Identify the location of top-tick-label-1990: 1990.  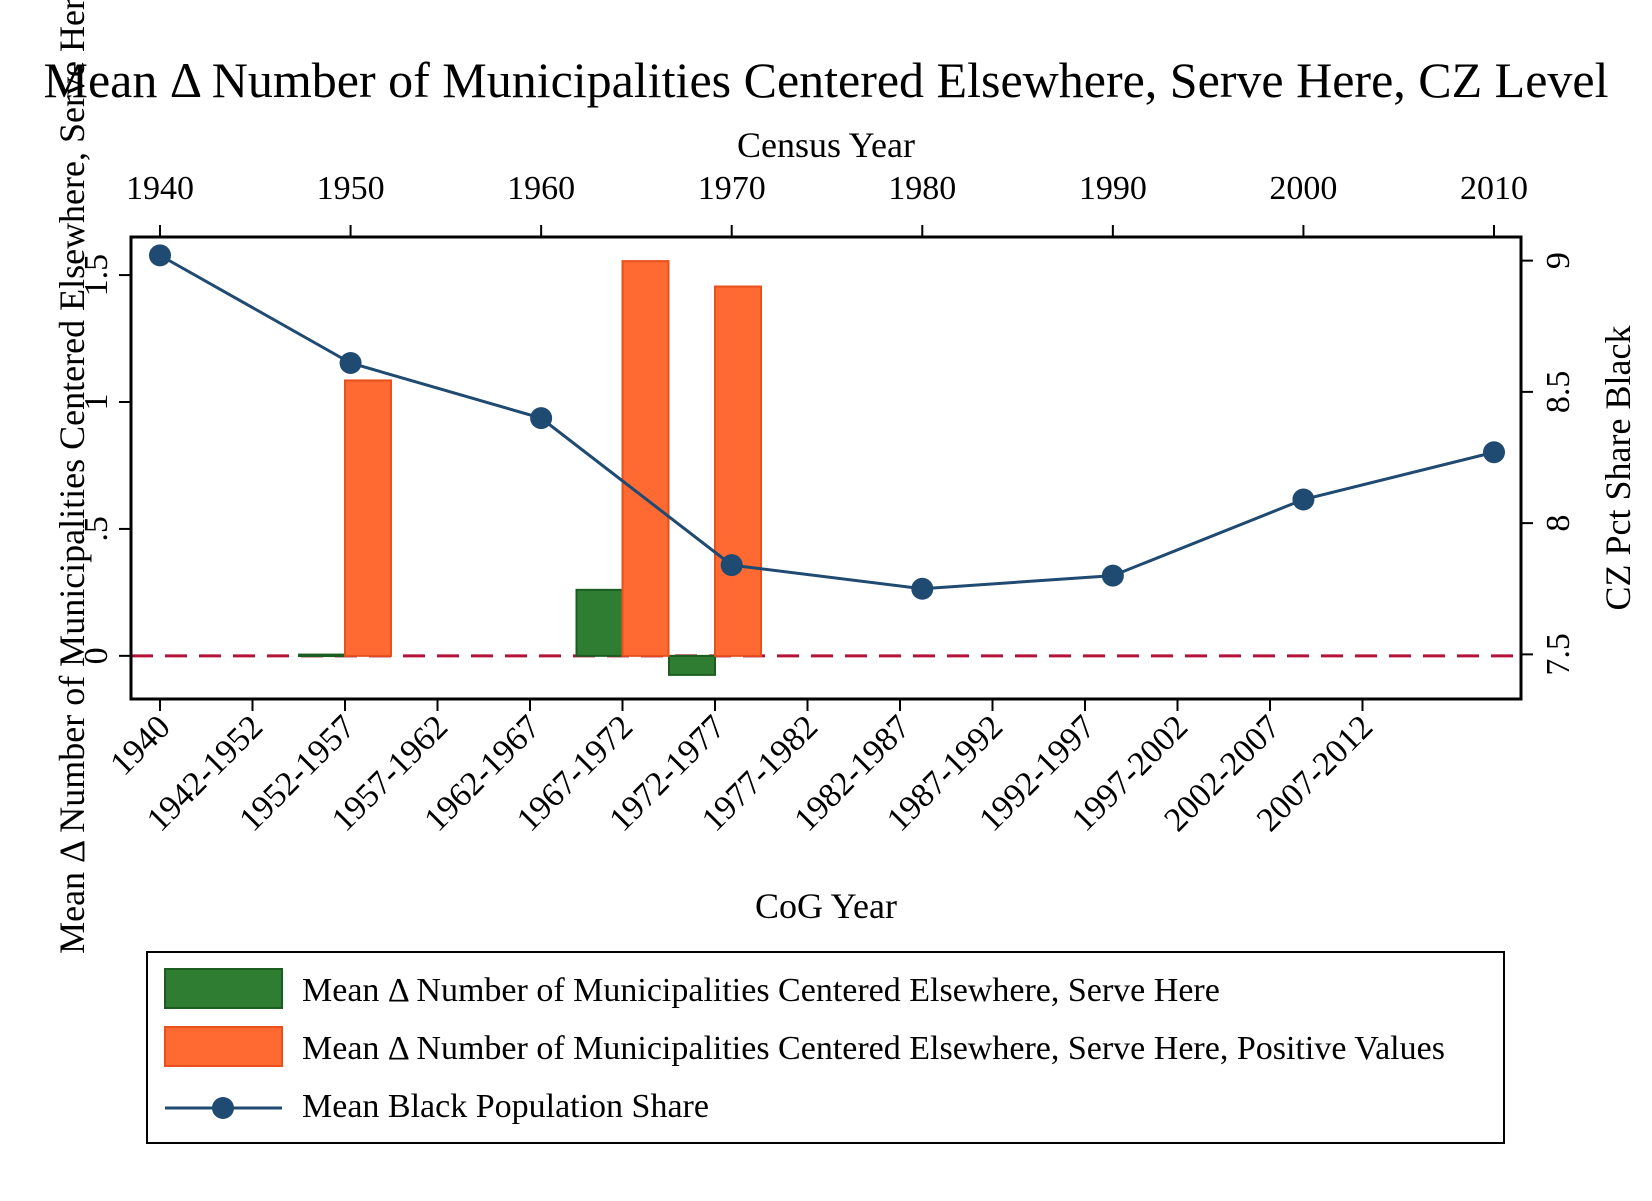
(1113, 188).